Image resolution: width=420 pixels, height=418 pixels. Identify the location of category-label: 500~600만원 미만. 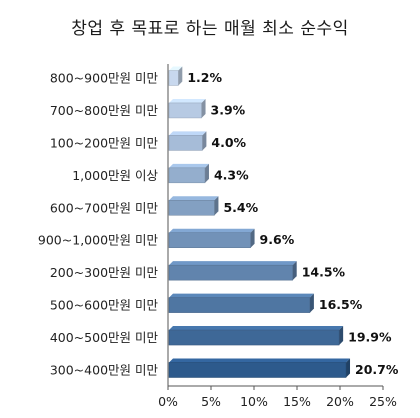
(104, 305).